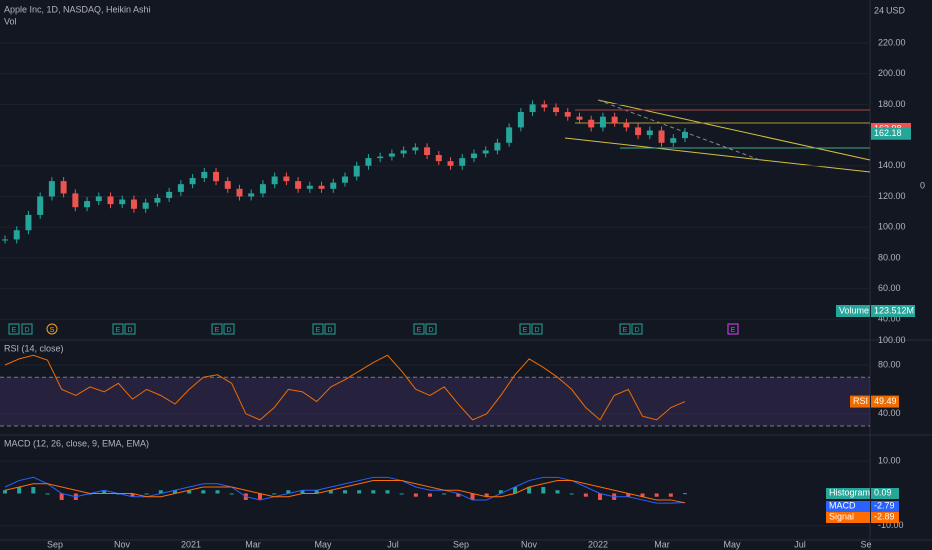 The width and height of the screenshot is (932, 550). Describe the element at coordinates (891, 525) in the screenshot. I see `y-tick-label: -10.00` at that location.